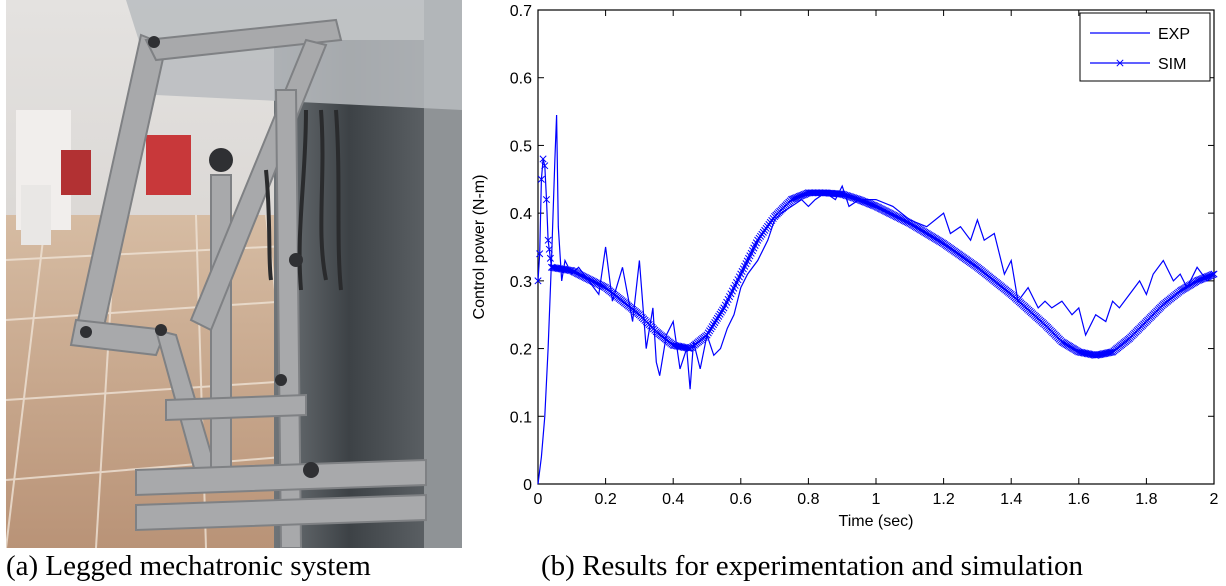 The width and height of the screenshot is (1226, 586). What do you see at coordinates (527, 485) in the screenshot?
I see `y-tick-label: 0` at bounding box center [527, 485].